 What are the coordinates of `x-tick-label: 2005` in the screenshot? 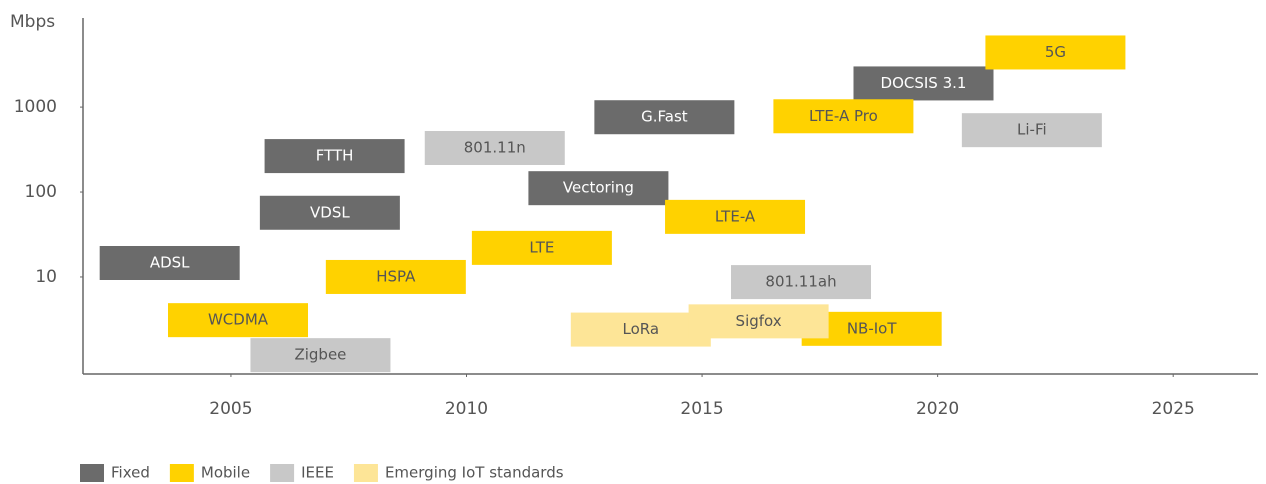 It's located at (230, 409).